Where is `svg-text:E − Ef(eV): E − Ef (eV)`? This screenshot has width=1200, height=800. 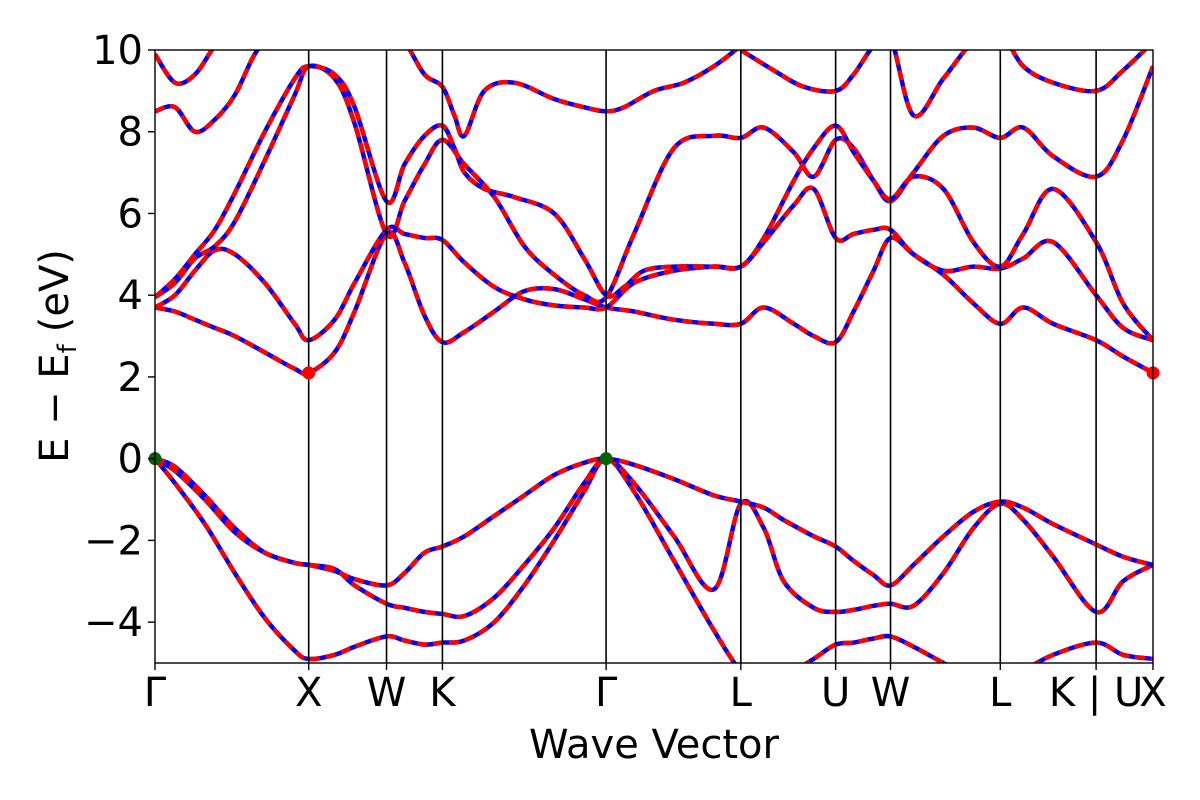
svg-text:E − Ef(eV): E − Ef (eV) is located at coordinates (57, 356).